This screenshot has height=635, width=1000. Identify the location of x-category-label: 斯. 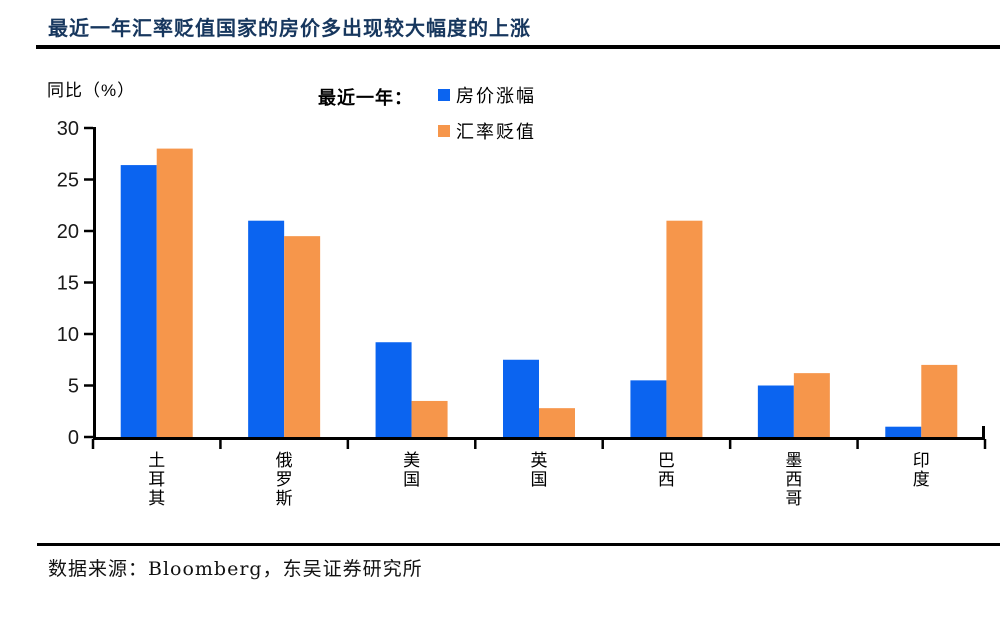
(284, 499).